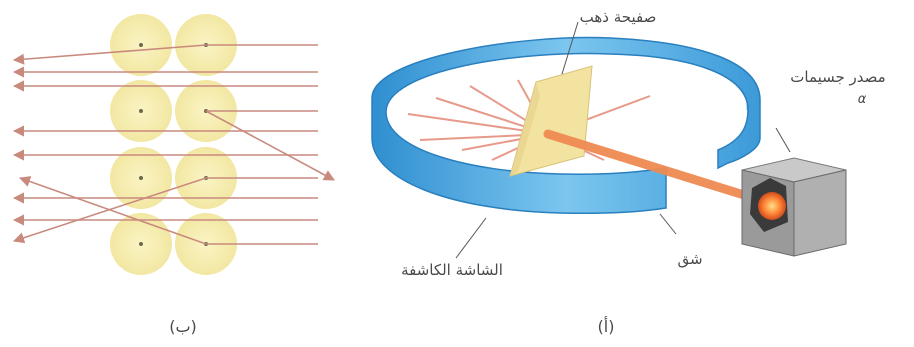  I want to click on atom-grid, so click(173, 144).